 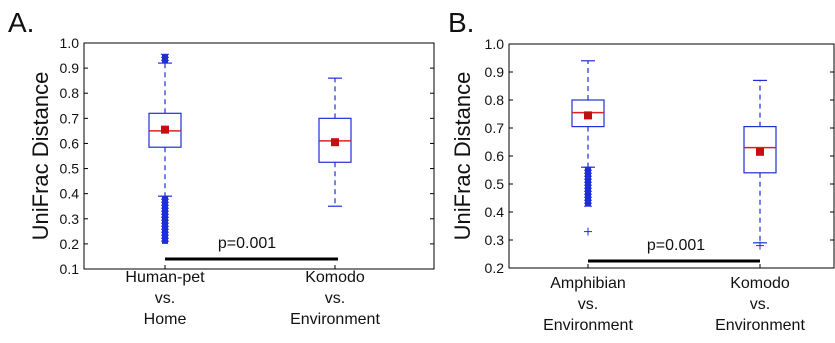 What do you see at coordinates (165, 277) in the screenshot?
I see `category-label: Human-pet` at bounding box center [165, 277].